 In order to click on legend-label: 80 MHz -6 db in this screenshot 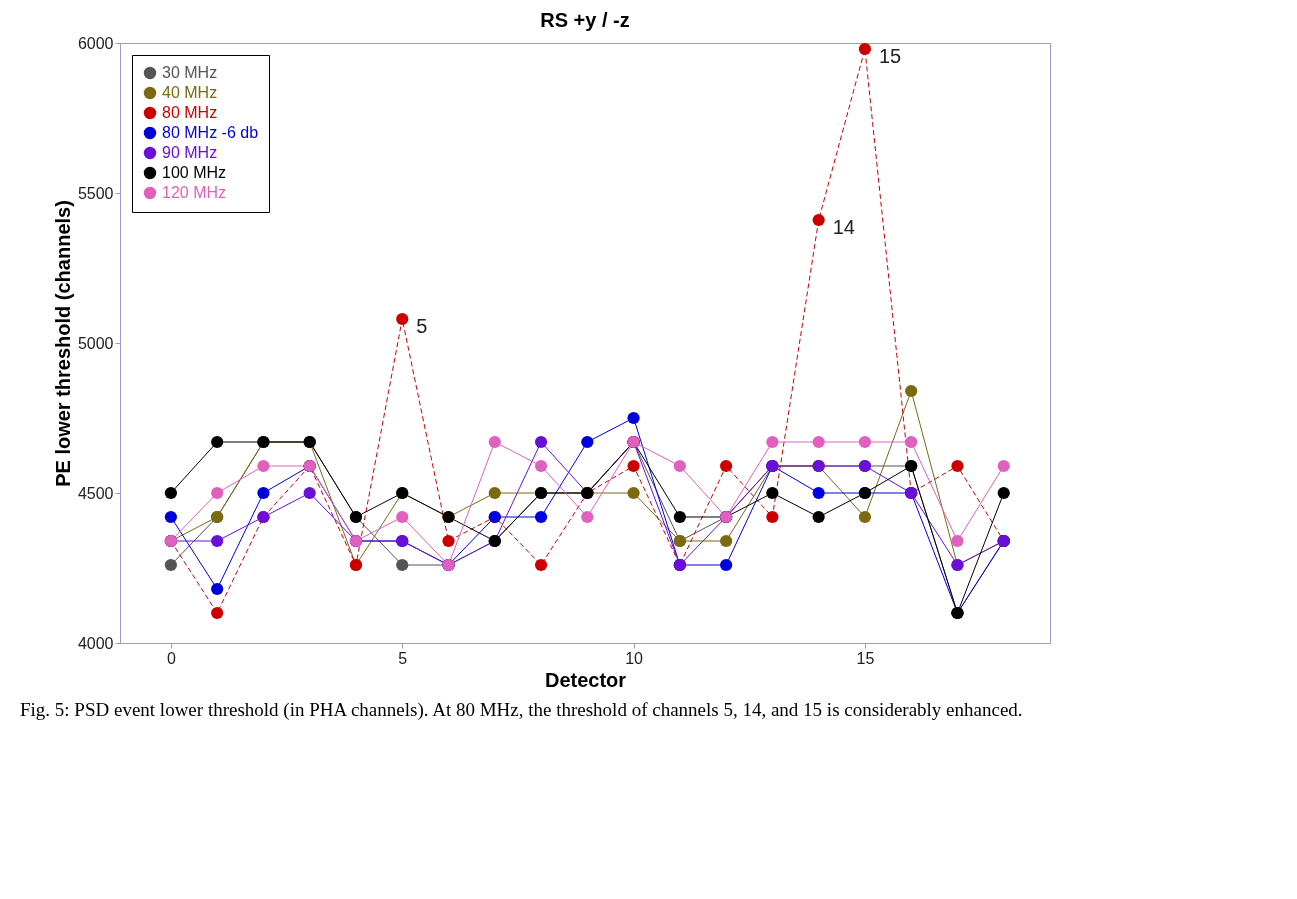, I will do `click(210, 132)`.